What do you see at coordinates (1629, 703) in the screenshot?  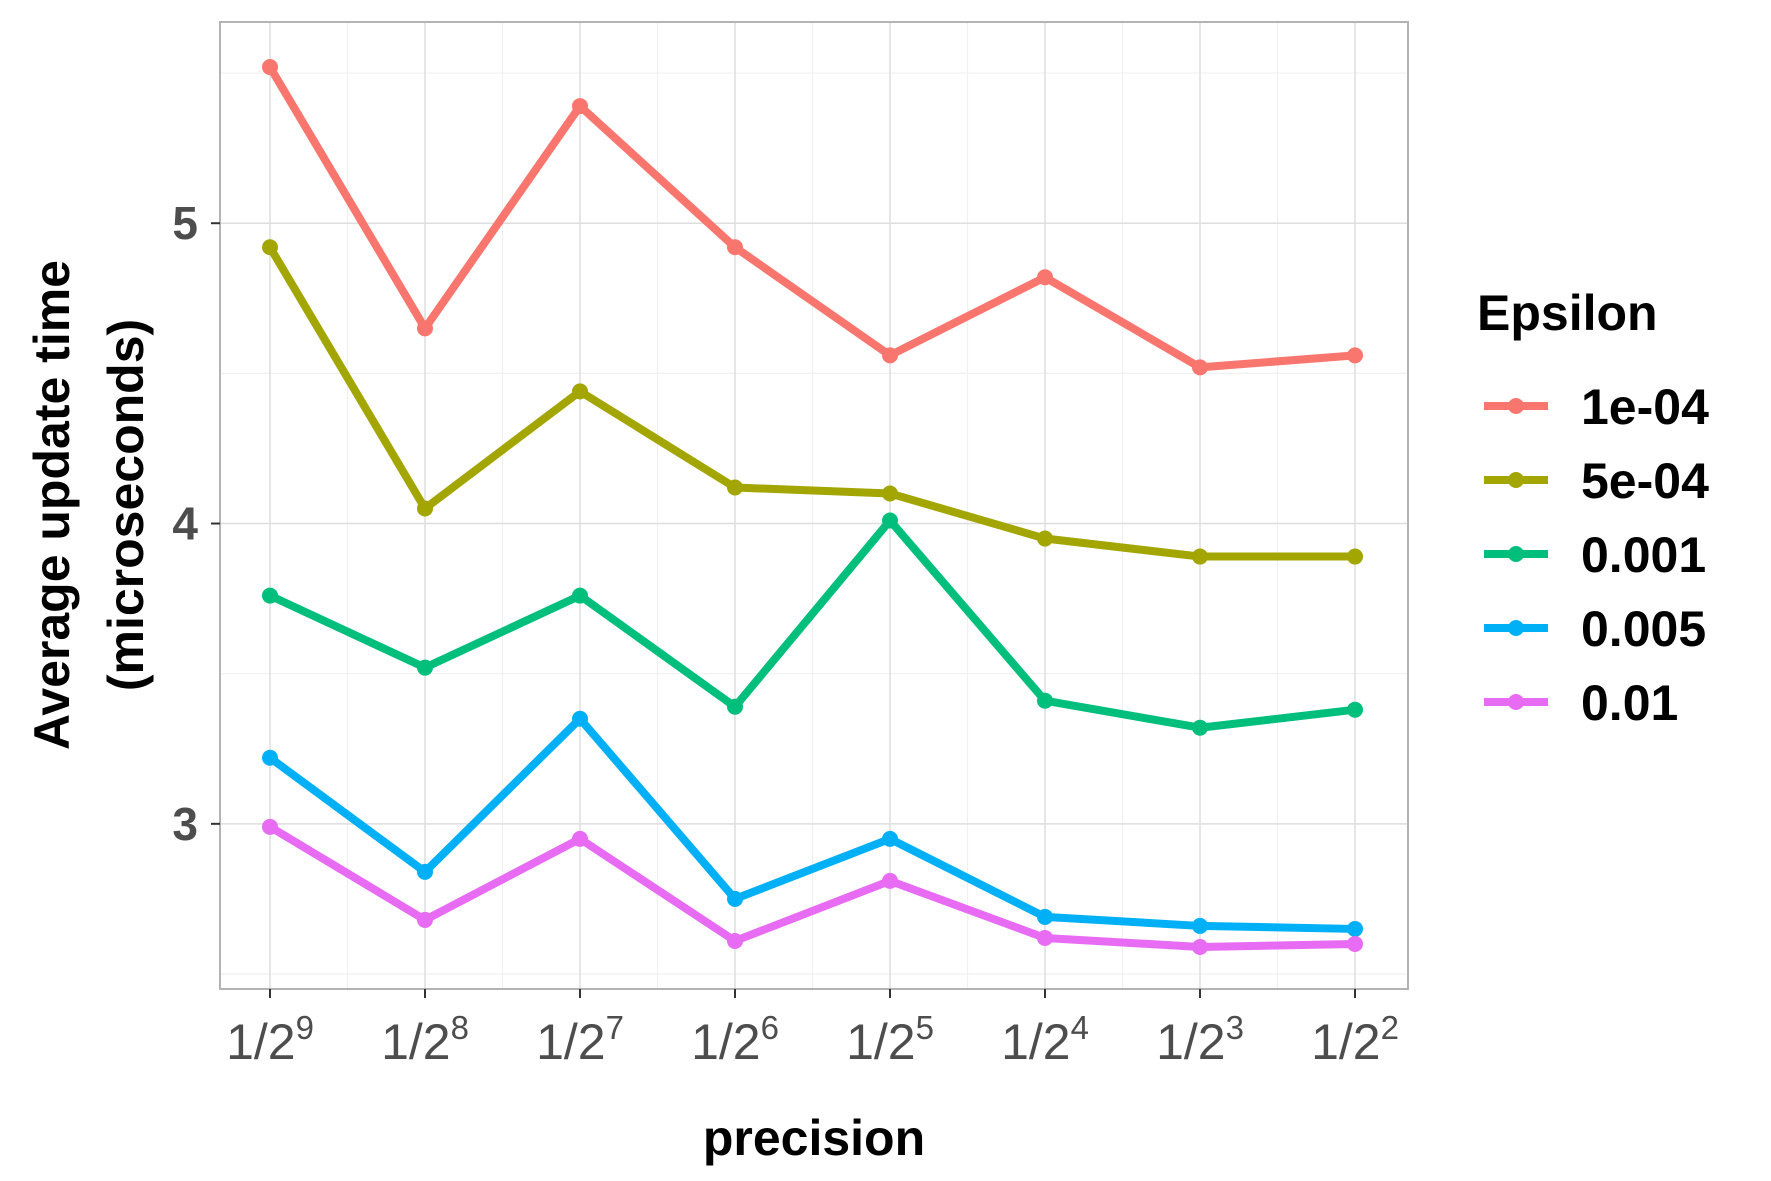 I see `legend-label: 0.01` at bounding box center [1629, 703].